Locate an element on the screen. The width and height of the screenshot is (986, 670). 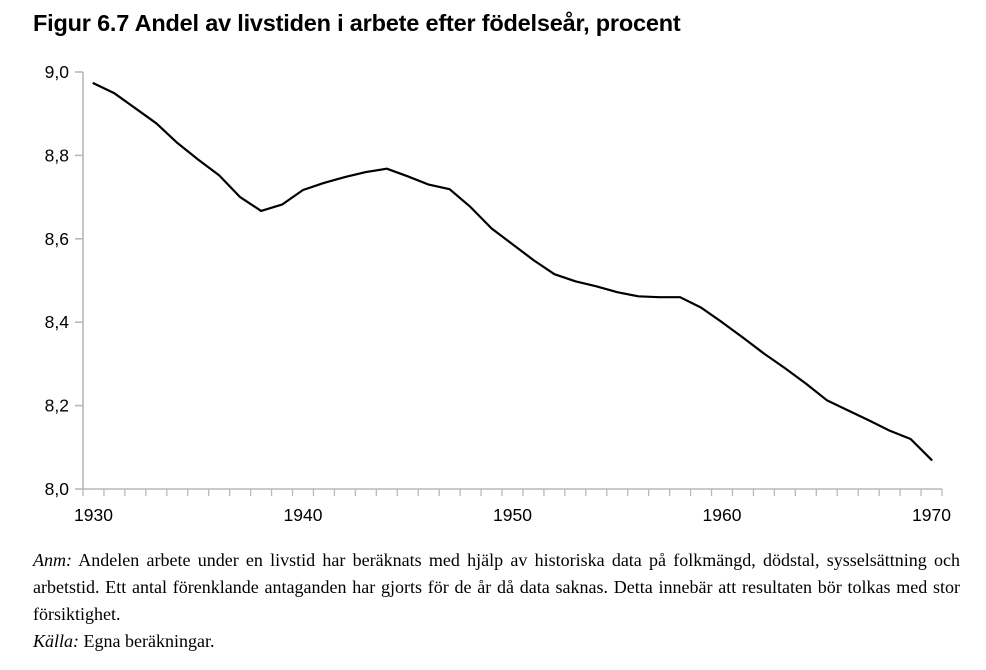
x-tick-label: 1930 is located at coordinates (93, 515).